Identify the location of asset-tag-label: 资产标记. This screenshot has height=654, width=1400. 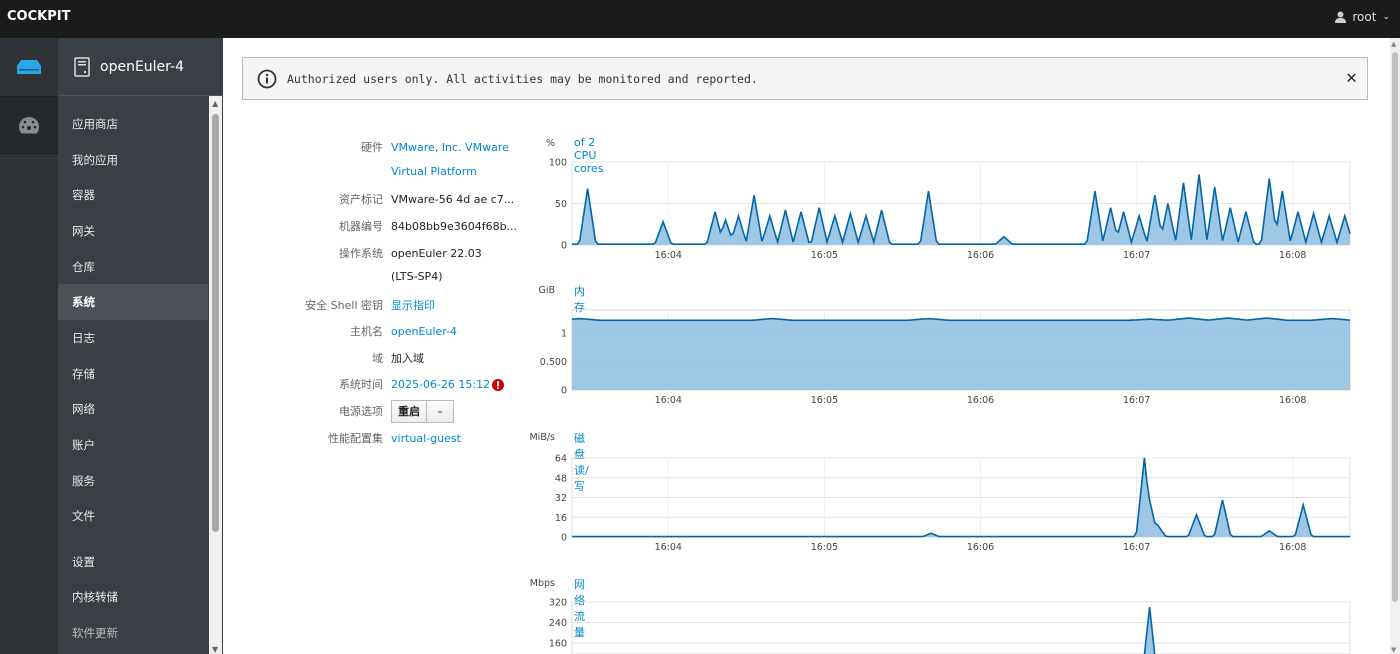
(361, 199).